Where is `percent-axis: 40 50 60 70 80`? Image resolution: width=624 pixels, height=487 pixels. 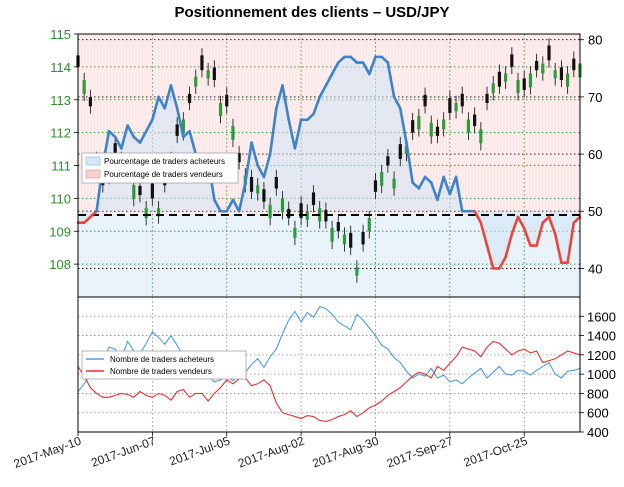 percent-axis: 40 50 60 70 80 is located at coordinates (591, 154).